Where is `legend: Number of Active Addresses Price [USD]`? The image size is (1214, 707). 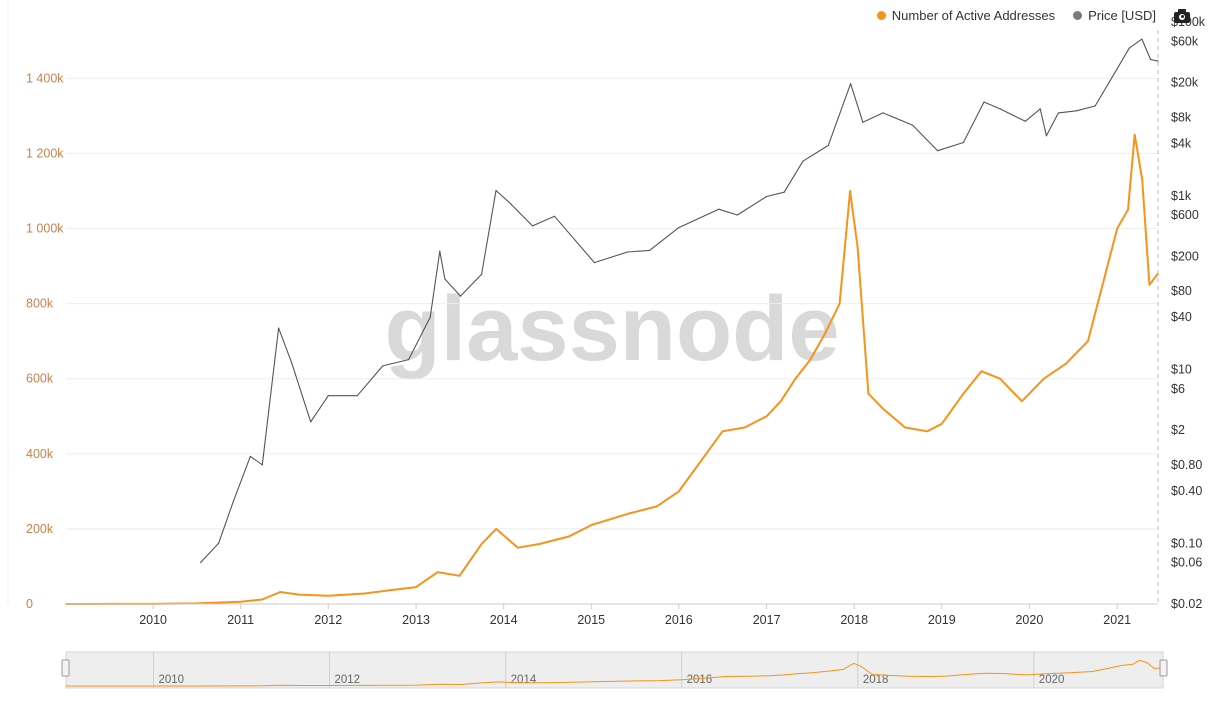 legend: Number of Active Addresses Price [USD] is located at coordinates (1033, 15).